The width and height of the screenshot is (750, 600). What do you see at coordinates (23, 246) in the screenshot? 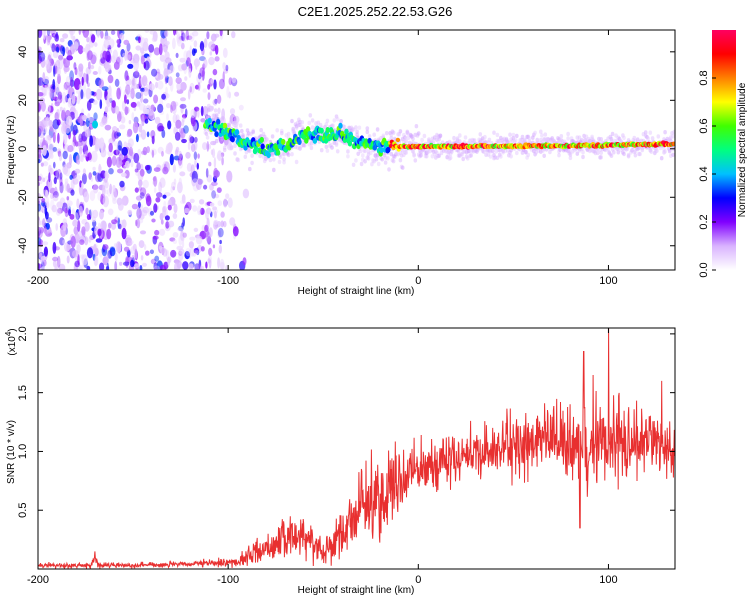
I see `spectrogram-y-tick-label: -40` at bounding box center [23, 246].